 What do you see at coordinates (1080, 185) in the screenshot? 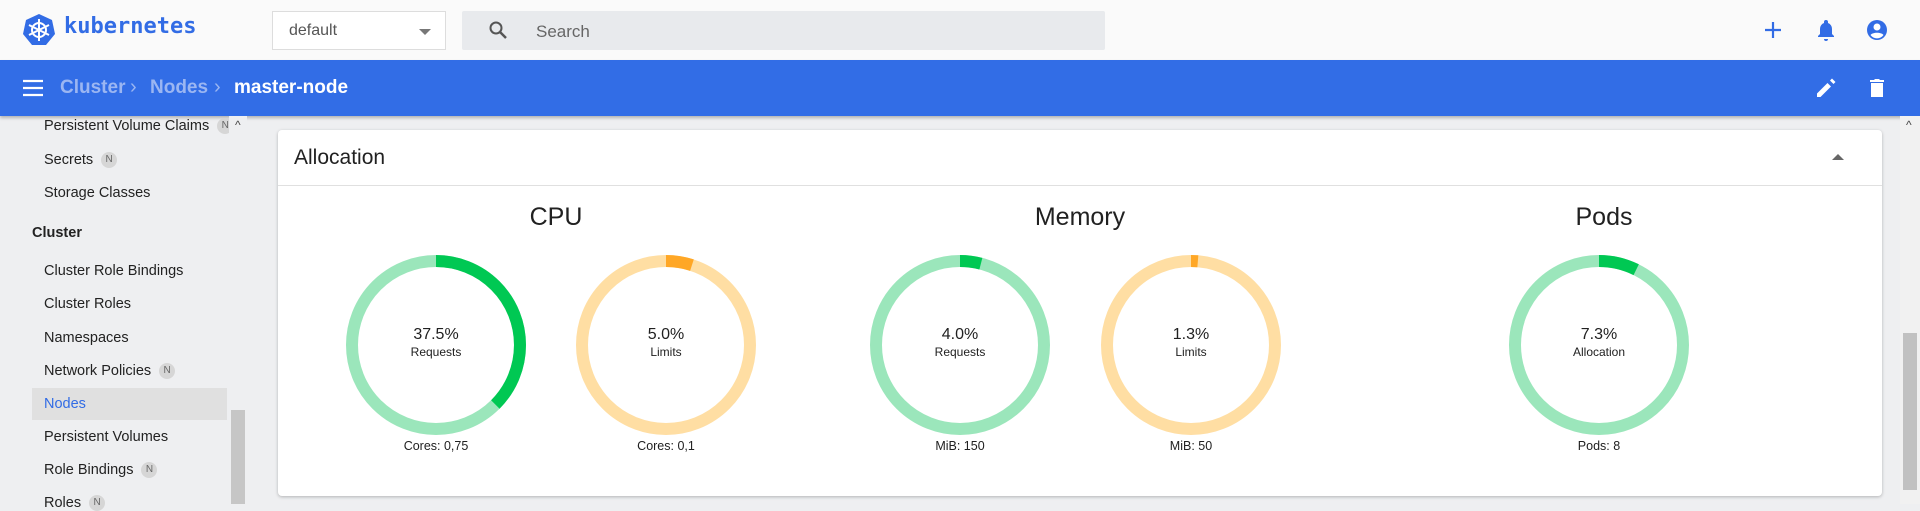
I see `divider` at bounding box center [1080, 185].